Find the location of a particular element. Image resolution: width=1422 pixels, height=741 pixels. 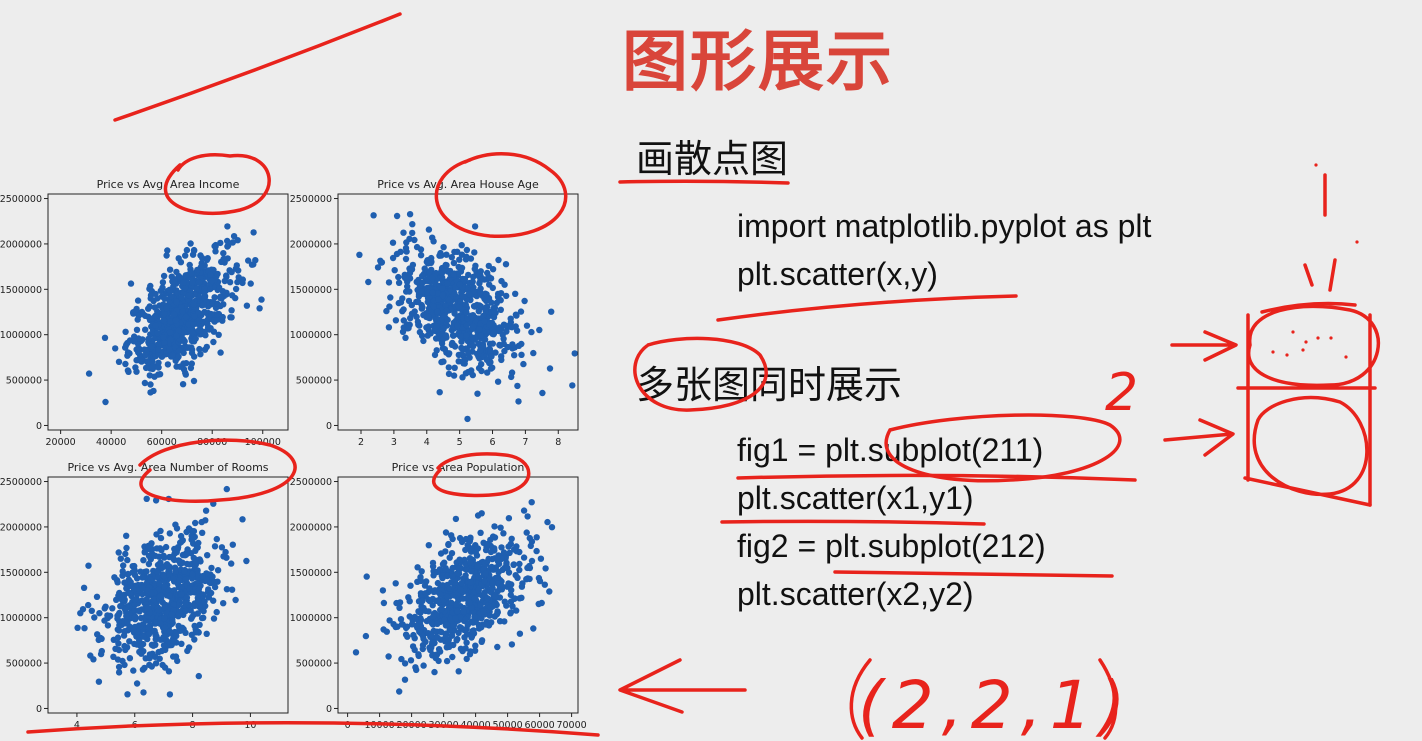

code-line-scatter-2: plt.scatter(x2,y2) is located at coordinates (855, 594).